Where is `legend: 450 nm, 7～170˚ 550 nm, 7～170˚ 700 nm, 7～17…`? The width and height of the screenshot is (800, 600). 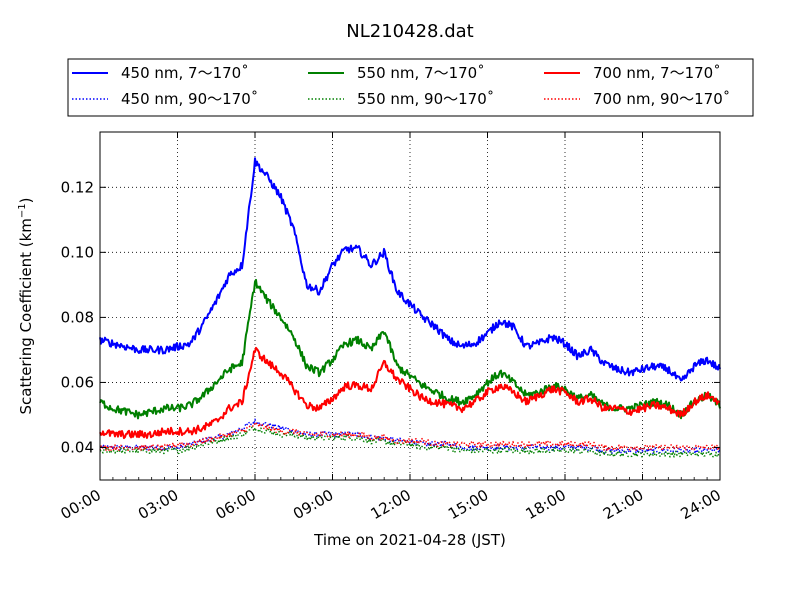 legend: 450 nm, 7～170˚ 550 nm, 7～170˚ 700 nm, 7～17… is located at coordinates (410, 87).